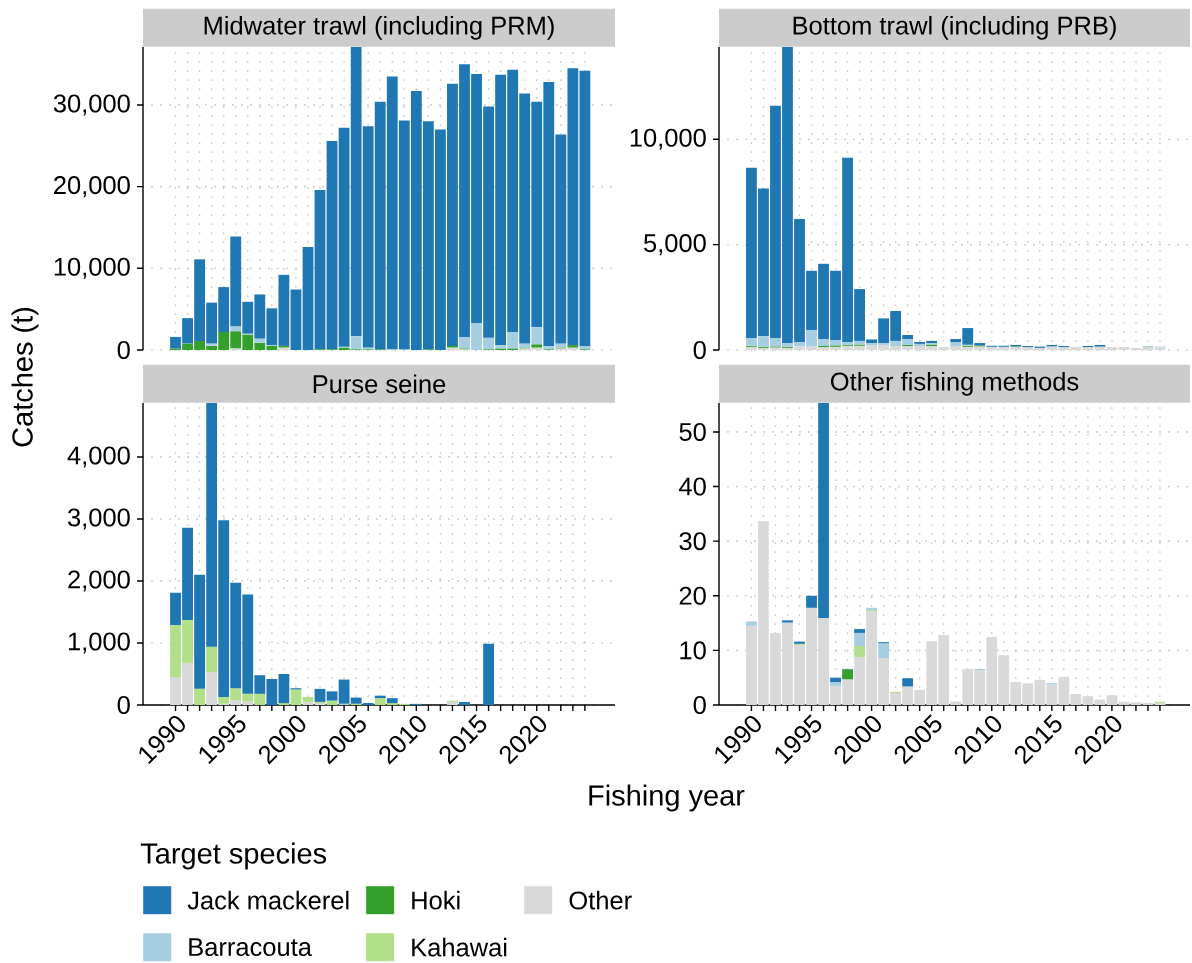 The width and height of the screenshot is (1192, 963). Describe the element at coordinates (667, 798) in the screenshot. I see `x-axis-title: Fishing year` at that location.